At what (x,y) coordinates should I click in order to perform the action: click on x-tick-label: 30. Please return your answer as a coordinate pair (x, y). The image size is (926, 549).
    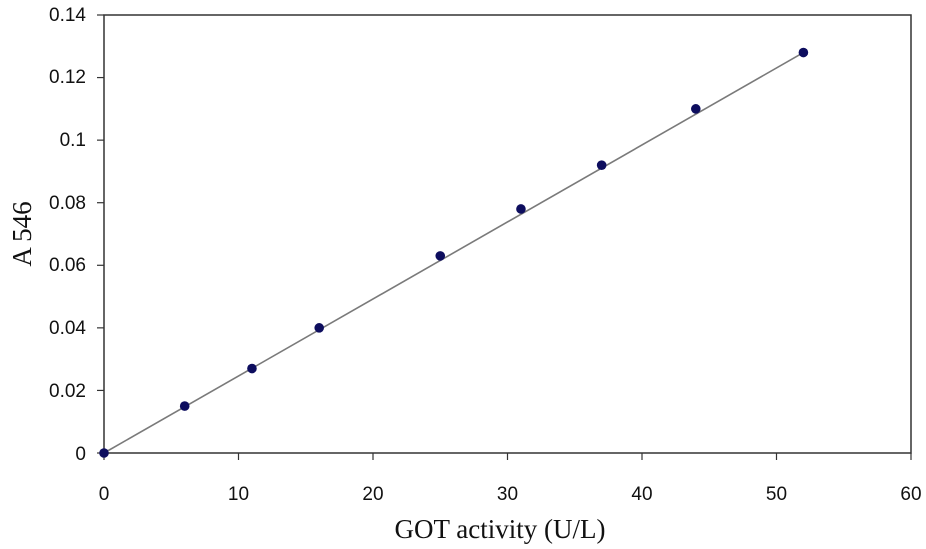
    Looking at the image, I should click on (507, 494).